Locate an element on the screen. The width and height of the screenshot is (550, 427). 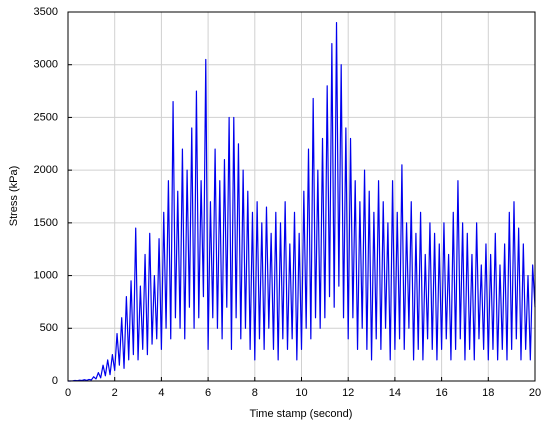
x-tick-label: 0 is located at coordinates (68, 393).